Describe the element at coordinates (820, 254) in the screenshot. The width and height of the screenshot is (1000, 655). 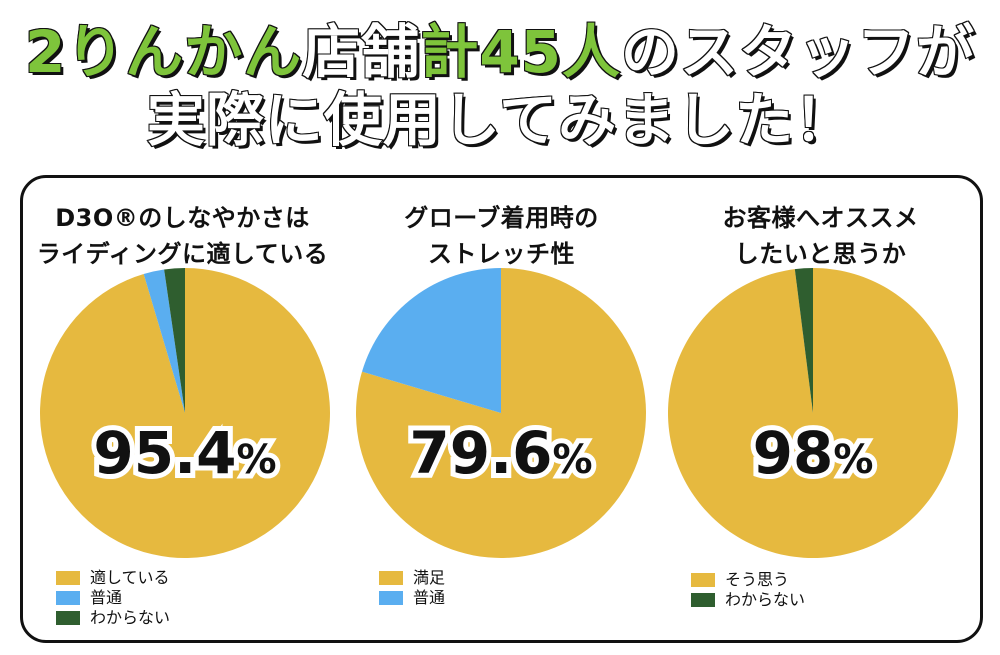
I see `chart-title-line-2: したいと思うか` at that location.